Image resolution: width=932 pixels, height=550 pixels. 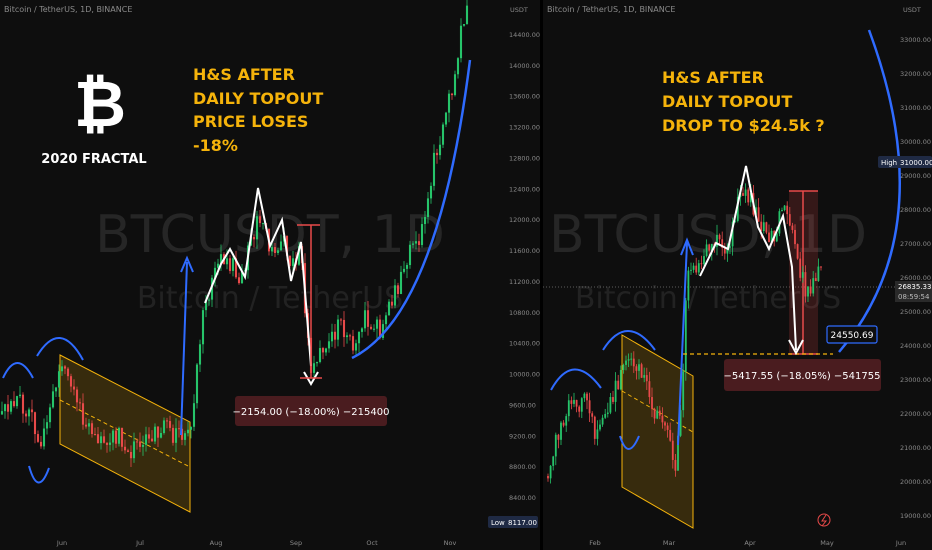 I want to click on right-time-axis: Feb Mar Apr May Jun, so click(x=747, y=543).